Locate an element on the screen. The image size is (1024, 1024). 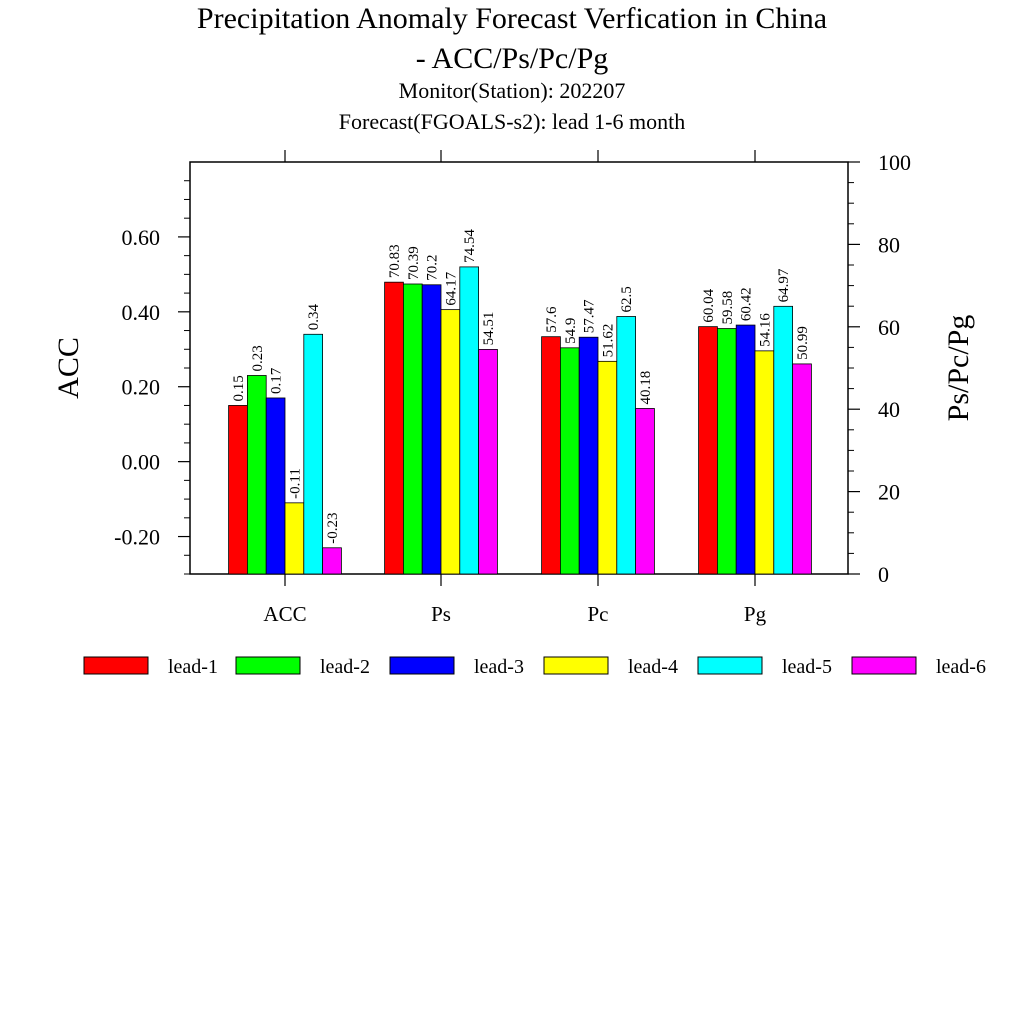
value-label-acc-lead-6: -0.23 is located at coordinates (333, 528).